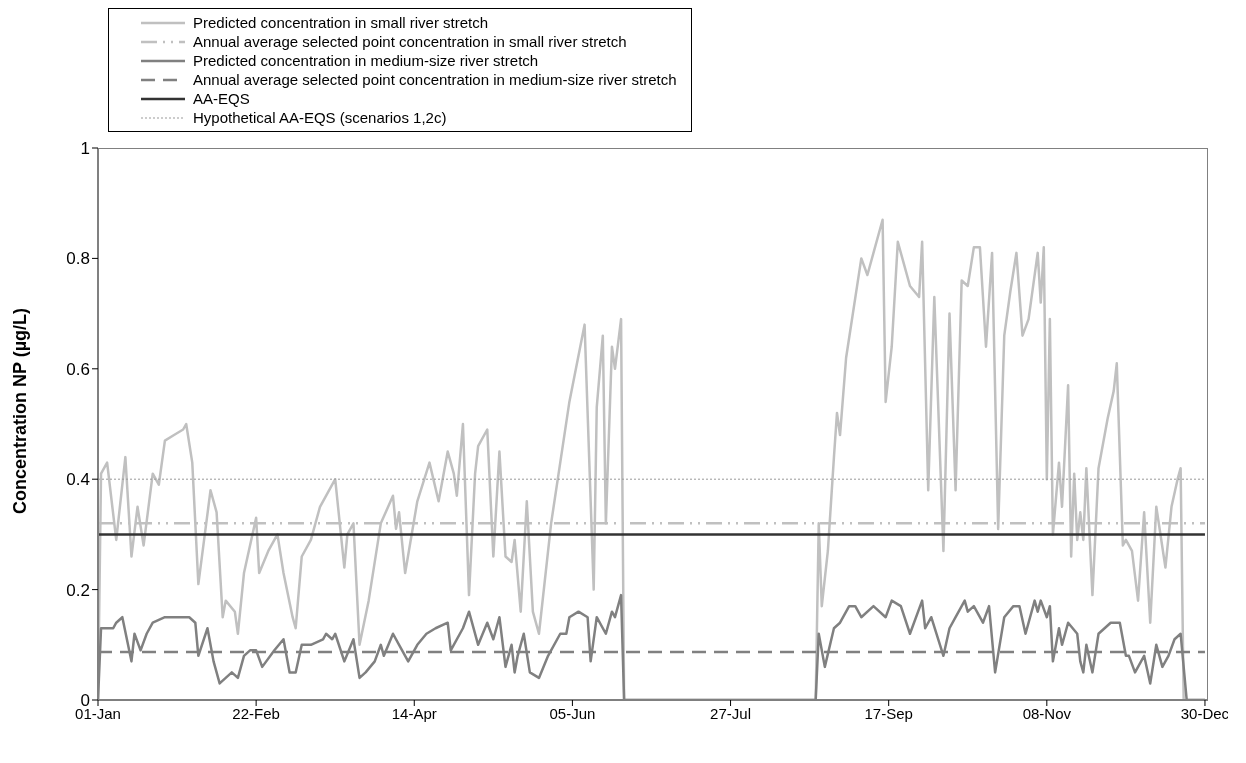 The image size is (1246, 763). Describe the element at coordinates (730, 713) in the screenshot. I see `x-tick-label: 27-Jul` at that location.